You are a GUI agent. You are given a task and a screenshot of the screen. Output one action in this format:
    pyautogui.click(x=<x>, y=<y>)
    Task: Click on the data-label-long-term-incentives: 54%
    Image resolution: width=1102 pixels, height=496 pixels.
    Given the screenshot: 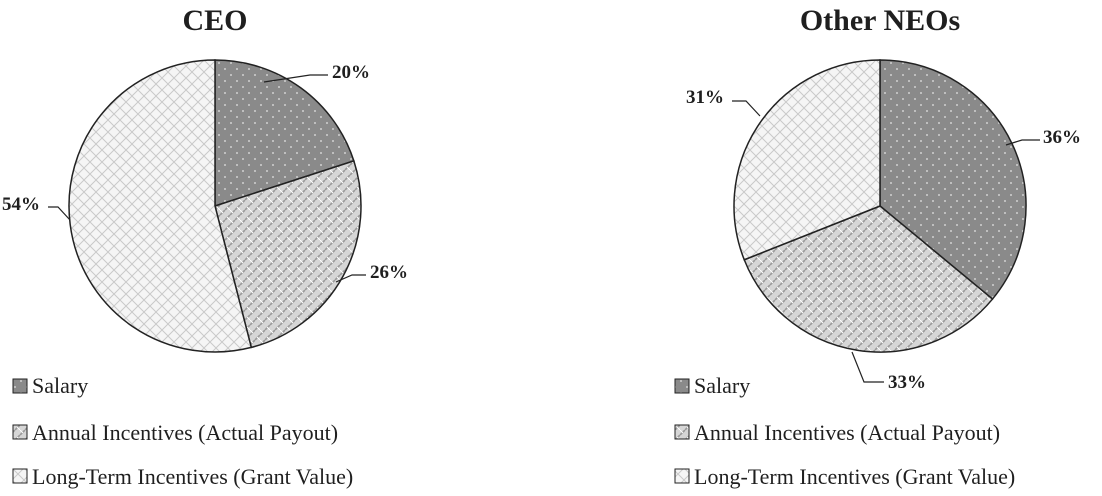 What is the action you would take?
    pyautogui.click(x=21, y=204)
    